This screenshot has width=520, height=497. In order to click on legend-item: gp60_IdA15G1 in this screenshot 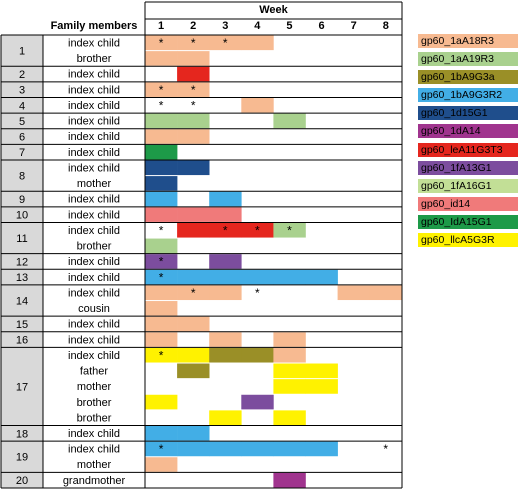, I will do `click(468, 221)`.